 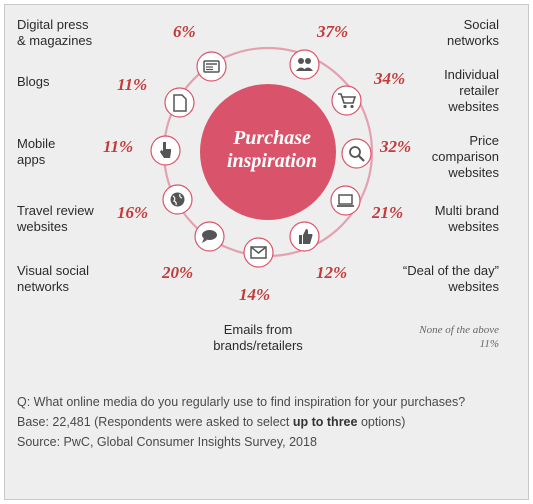 What do you see at coordinates (442, 337) in the screenshot?
I see `none-of-above: None of the above 11%` at bounding box center [442, 337].